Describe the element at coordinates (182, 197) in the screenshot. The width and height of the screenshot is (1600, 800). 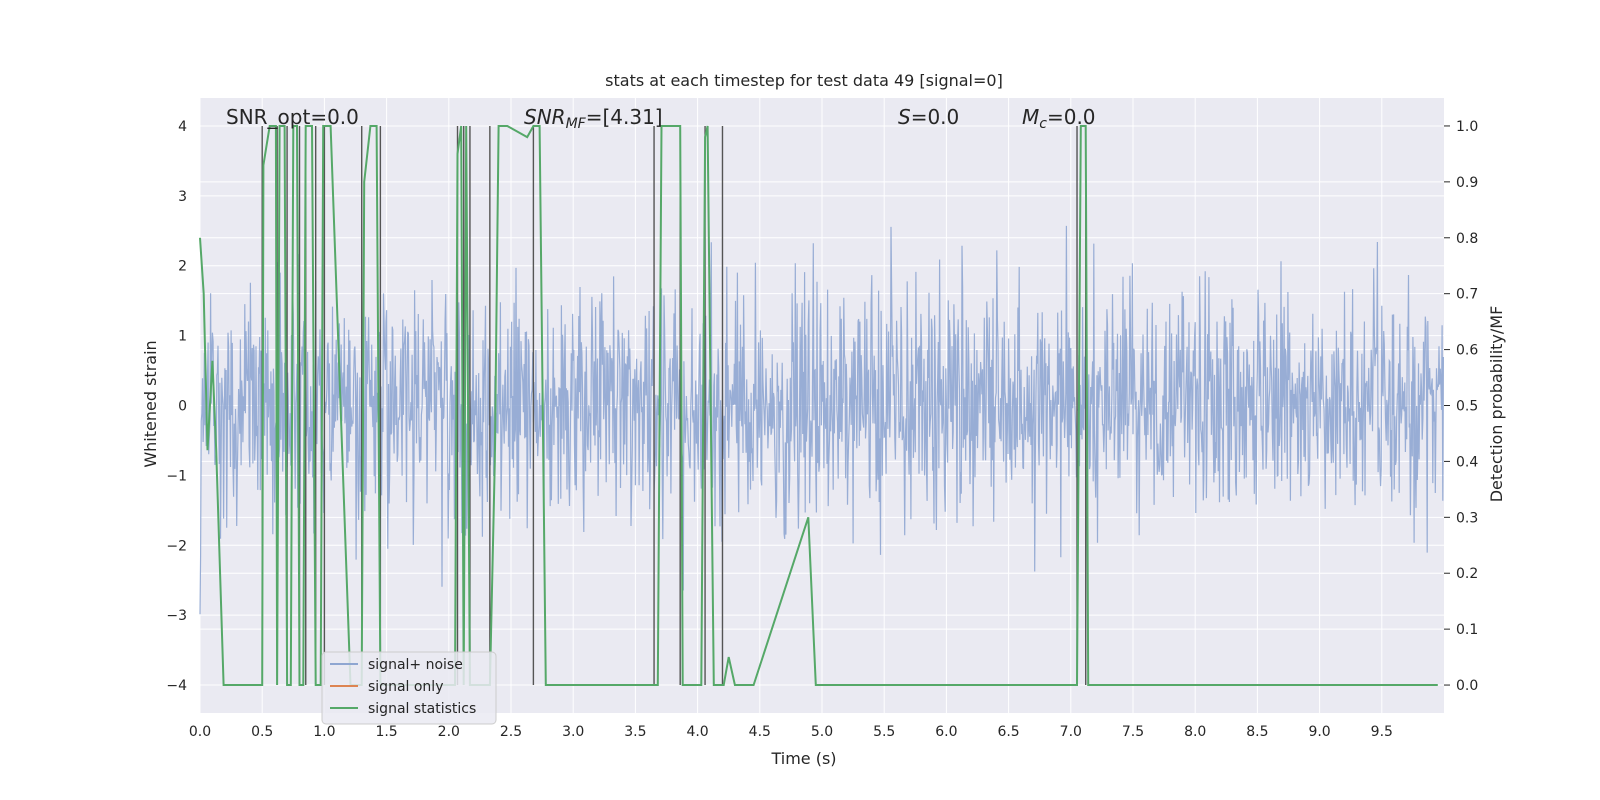
I see `y-tick-label: 3` at that location.